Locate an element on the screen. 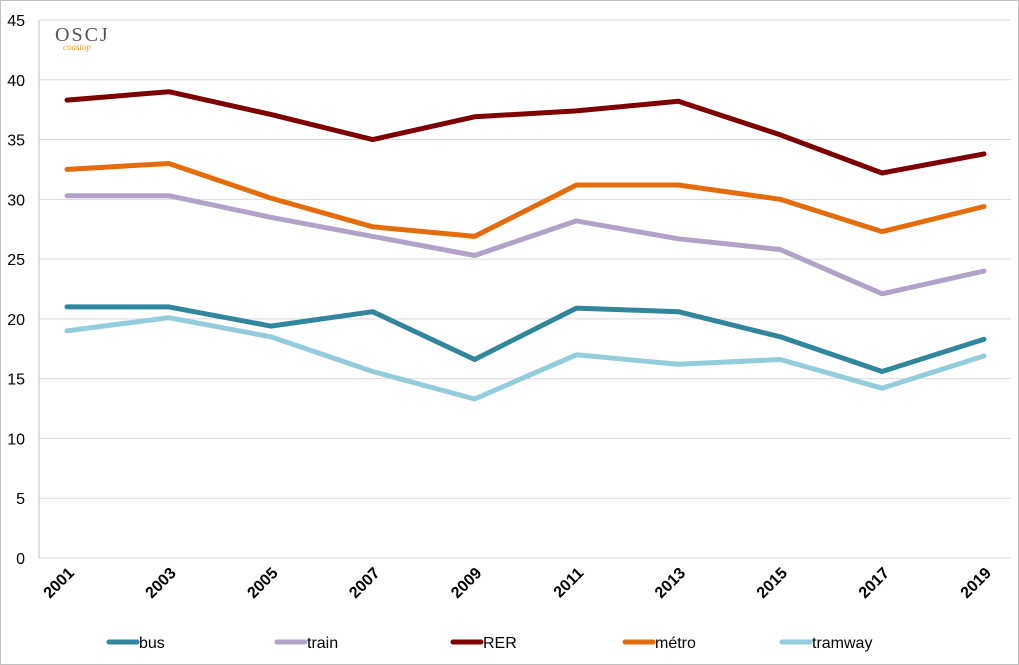  y-tick-label: 45 is located at coordinates (16, 21).